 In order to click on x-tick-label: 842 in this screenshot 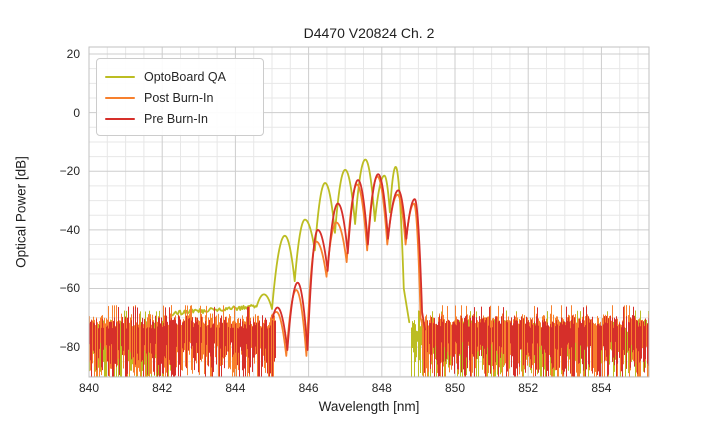, I will do `click(162, 388)`.